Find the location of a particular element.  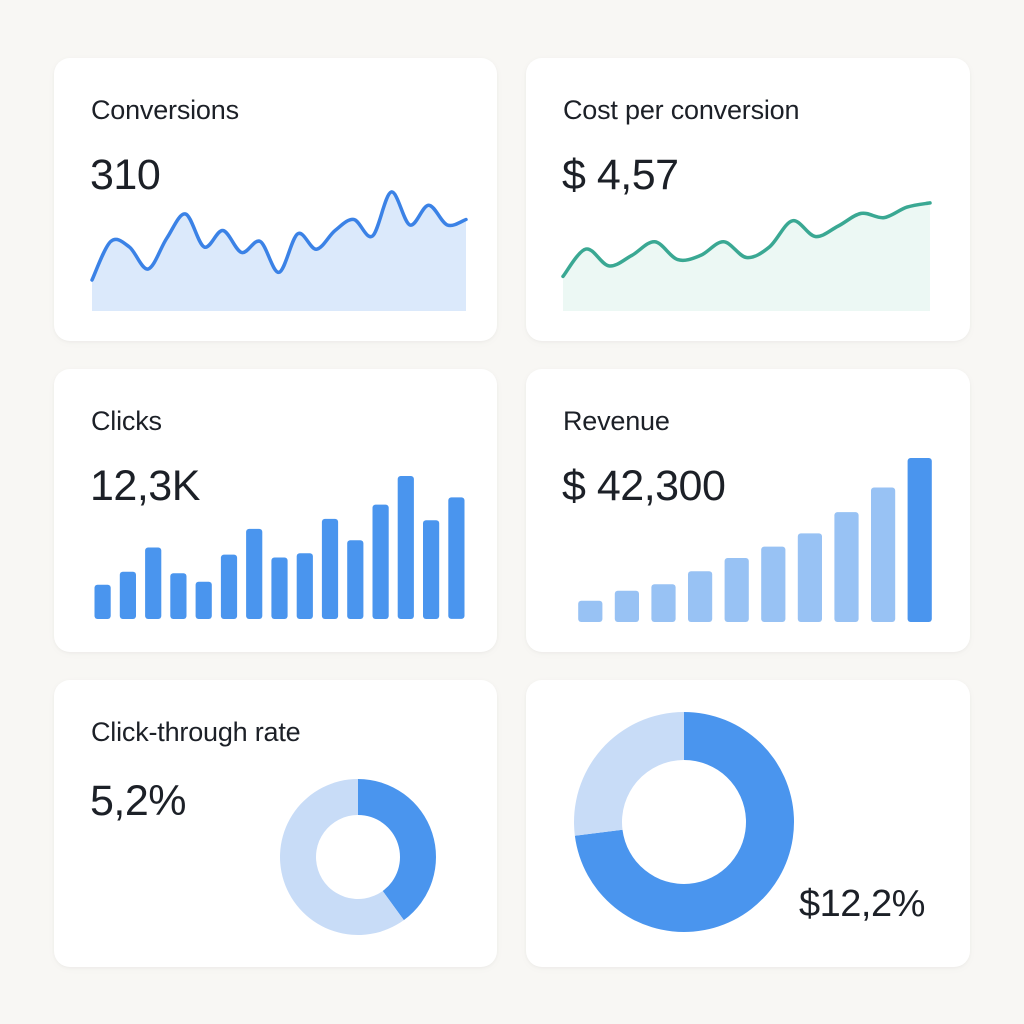

cost-per-conversion-title: Cost per conversion is located at coordinates (681, 110).